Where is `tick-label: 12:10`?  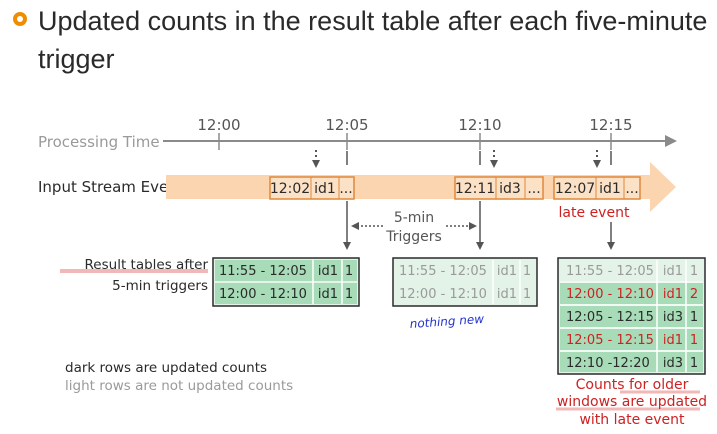
tick-label: 12:10 is located at coordinates (479, 125).